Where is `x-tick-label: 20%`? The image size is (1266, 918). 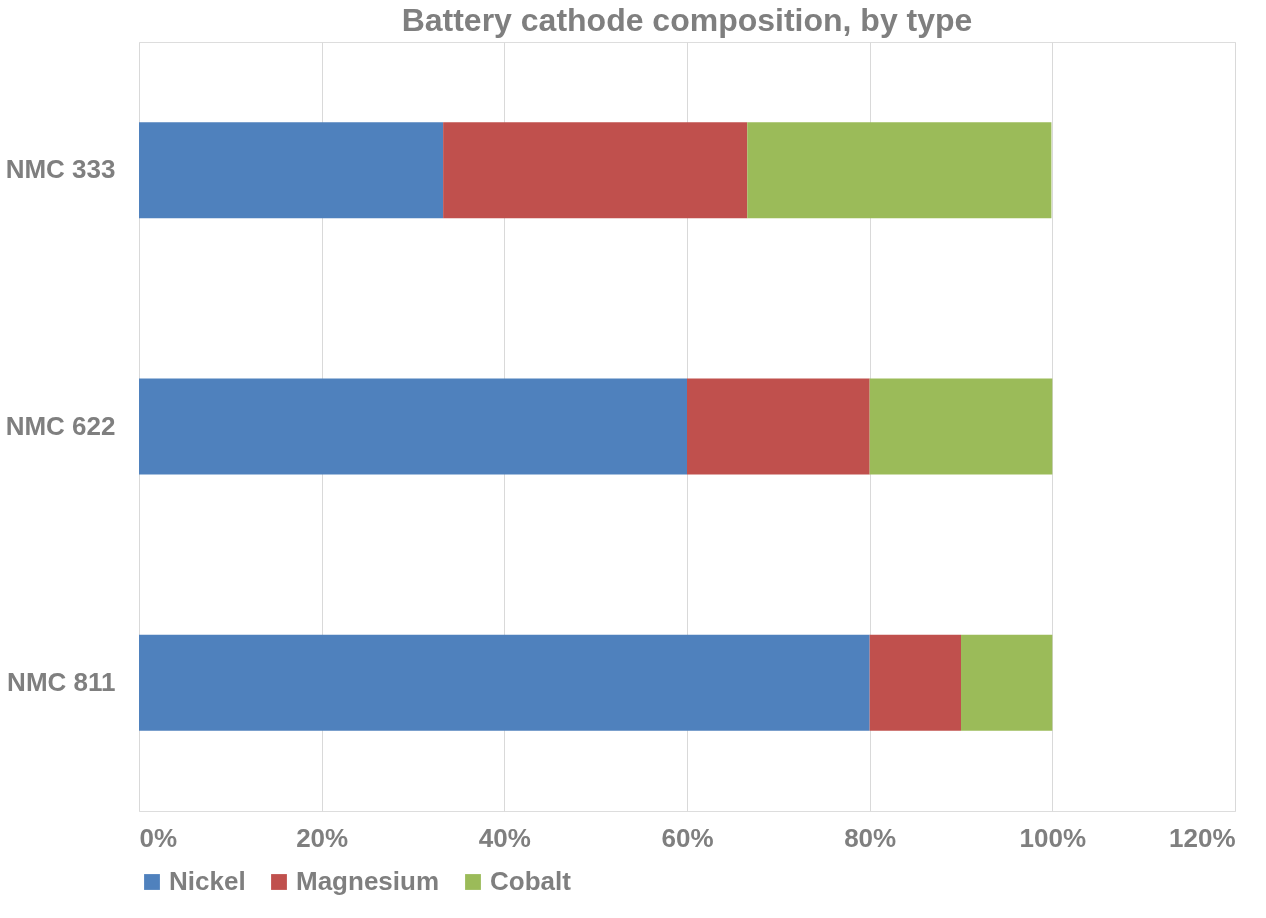 x-tick-label: 20% is located at coordinates (322, 837).